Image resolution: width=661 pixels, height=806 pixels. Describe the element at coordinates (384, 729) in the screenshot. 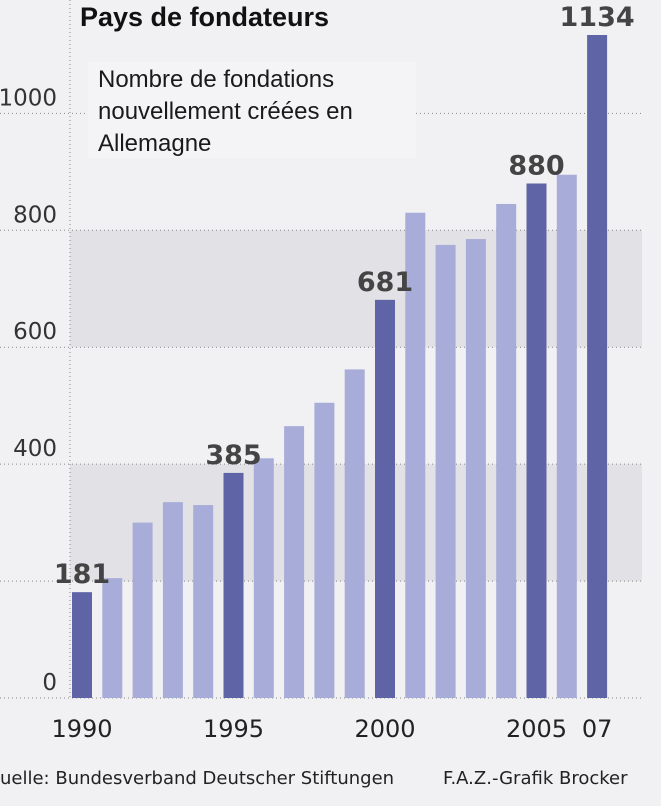

I see `x-tick-label-2000: 2000` at that location.